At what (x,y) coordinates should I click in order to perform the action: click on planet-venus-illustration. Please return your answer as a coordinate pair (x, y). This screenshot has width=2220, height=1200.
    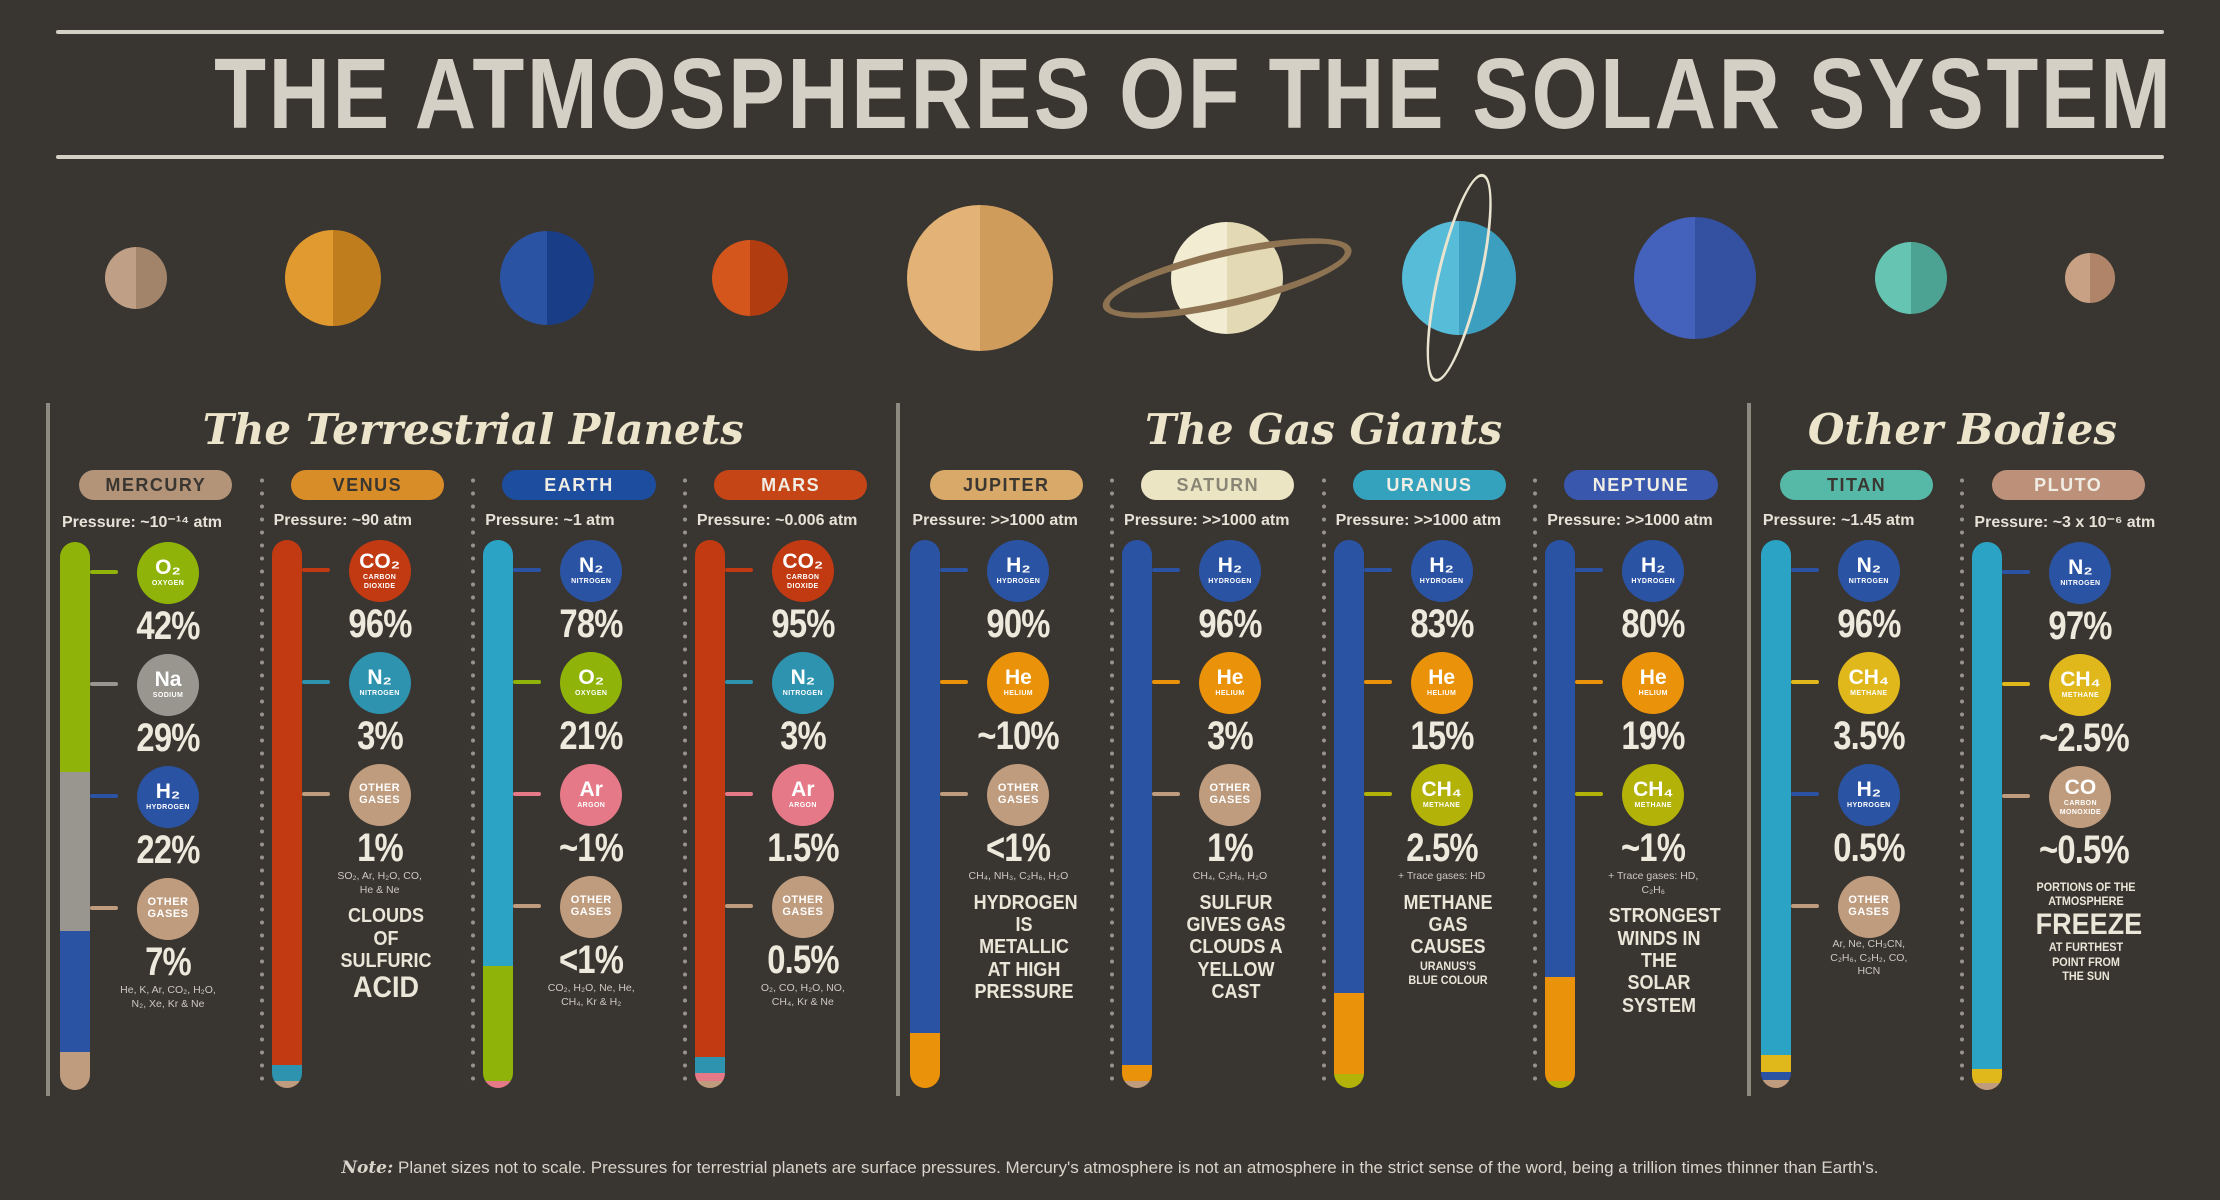
    Looking at the image, I should click on (333, 278).